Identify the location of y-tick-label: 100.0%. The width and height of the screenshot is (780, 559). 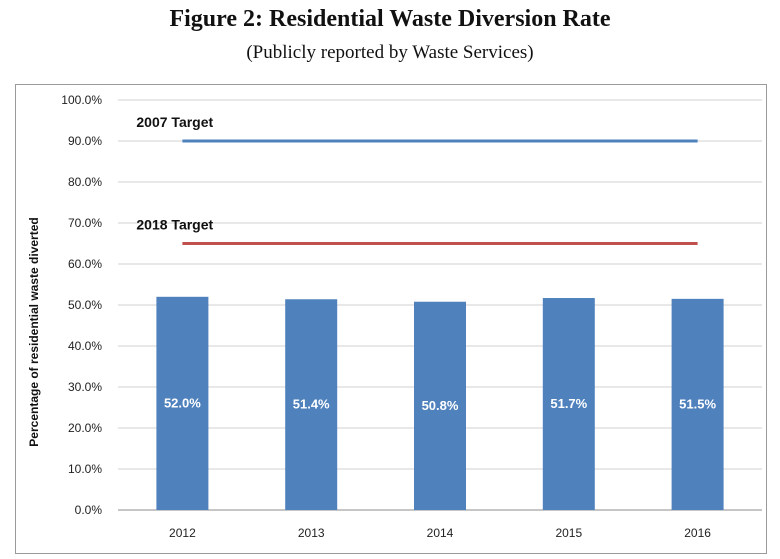
(81, 100).